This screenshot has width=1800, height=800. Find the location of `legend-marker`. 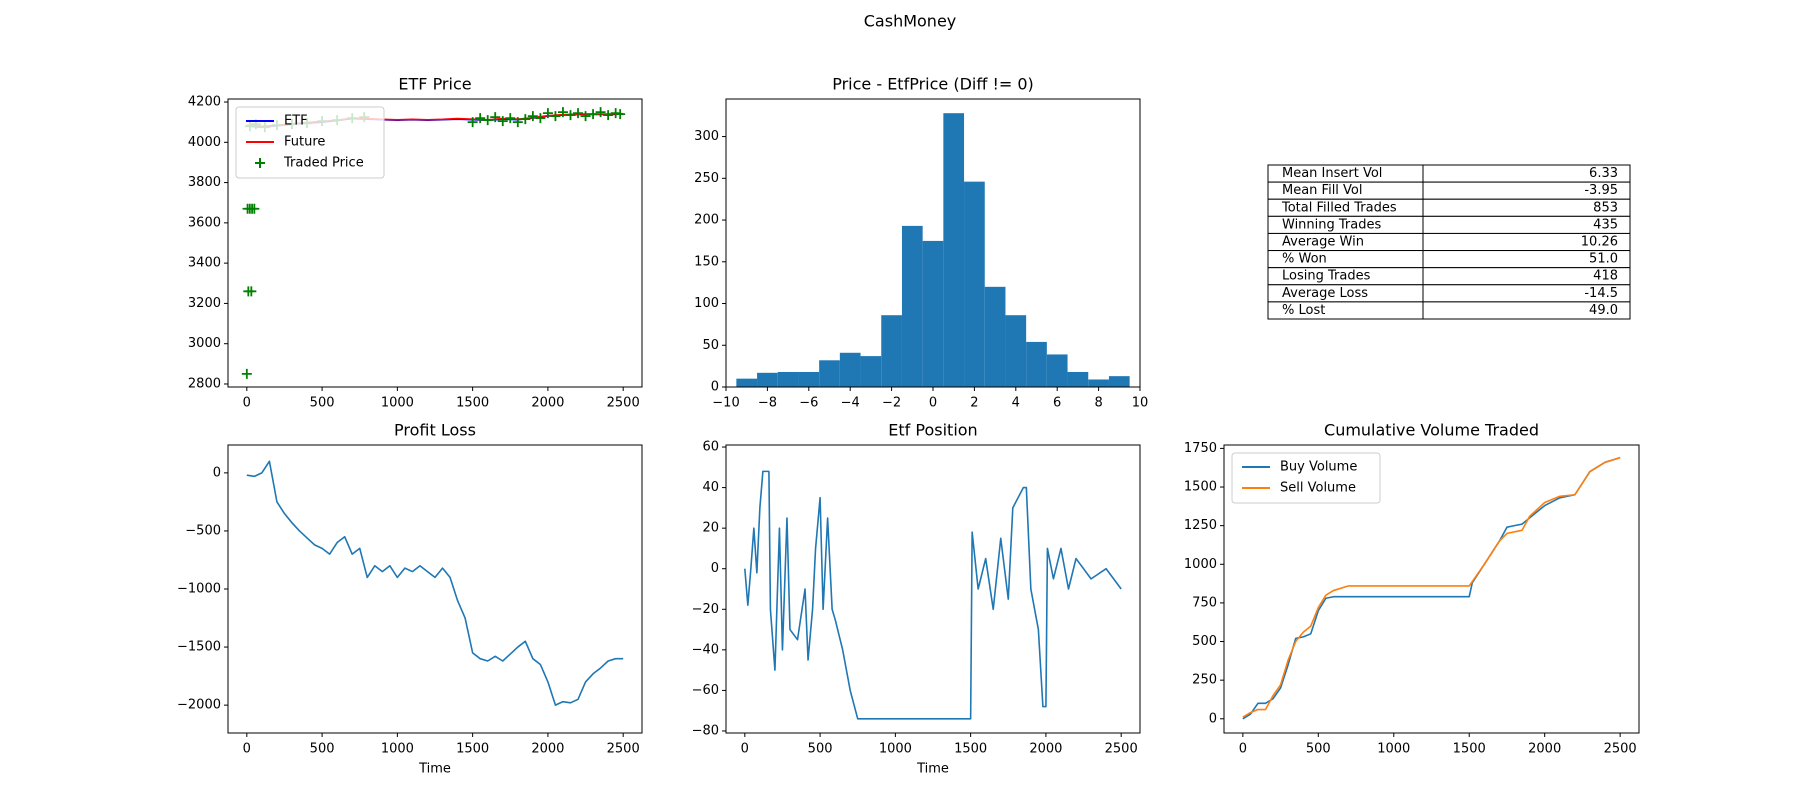

legend-marker is located at coordinates (260, 163).